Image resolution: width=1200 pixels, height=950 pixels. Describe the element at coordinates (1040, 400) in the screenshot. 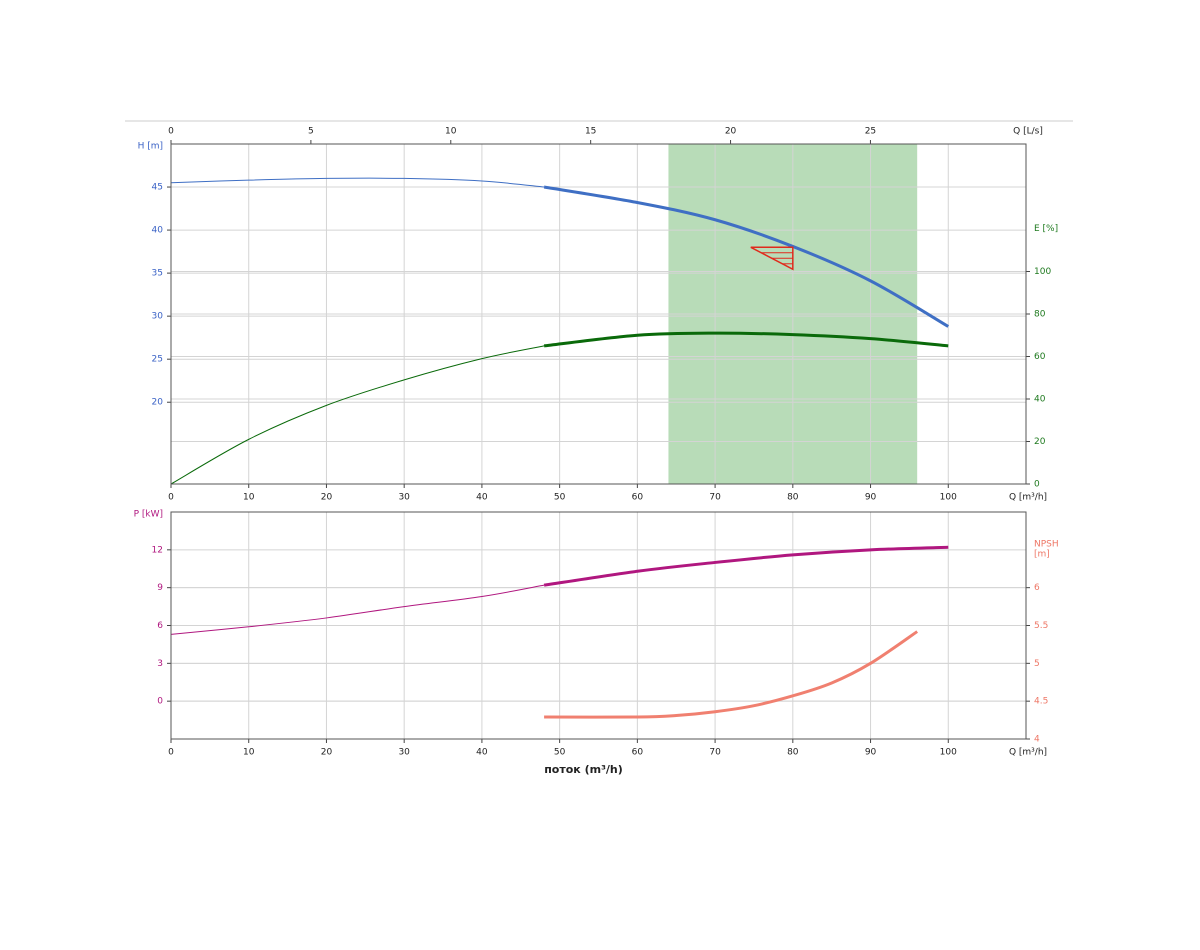

I see `y2-tick-label: 40` at that location.